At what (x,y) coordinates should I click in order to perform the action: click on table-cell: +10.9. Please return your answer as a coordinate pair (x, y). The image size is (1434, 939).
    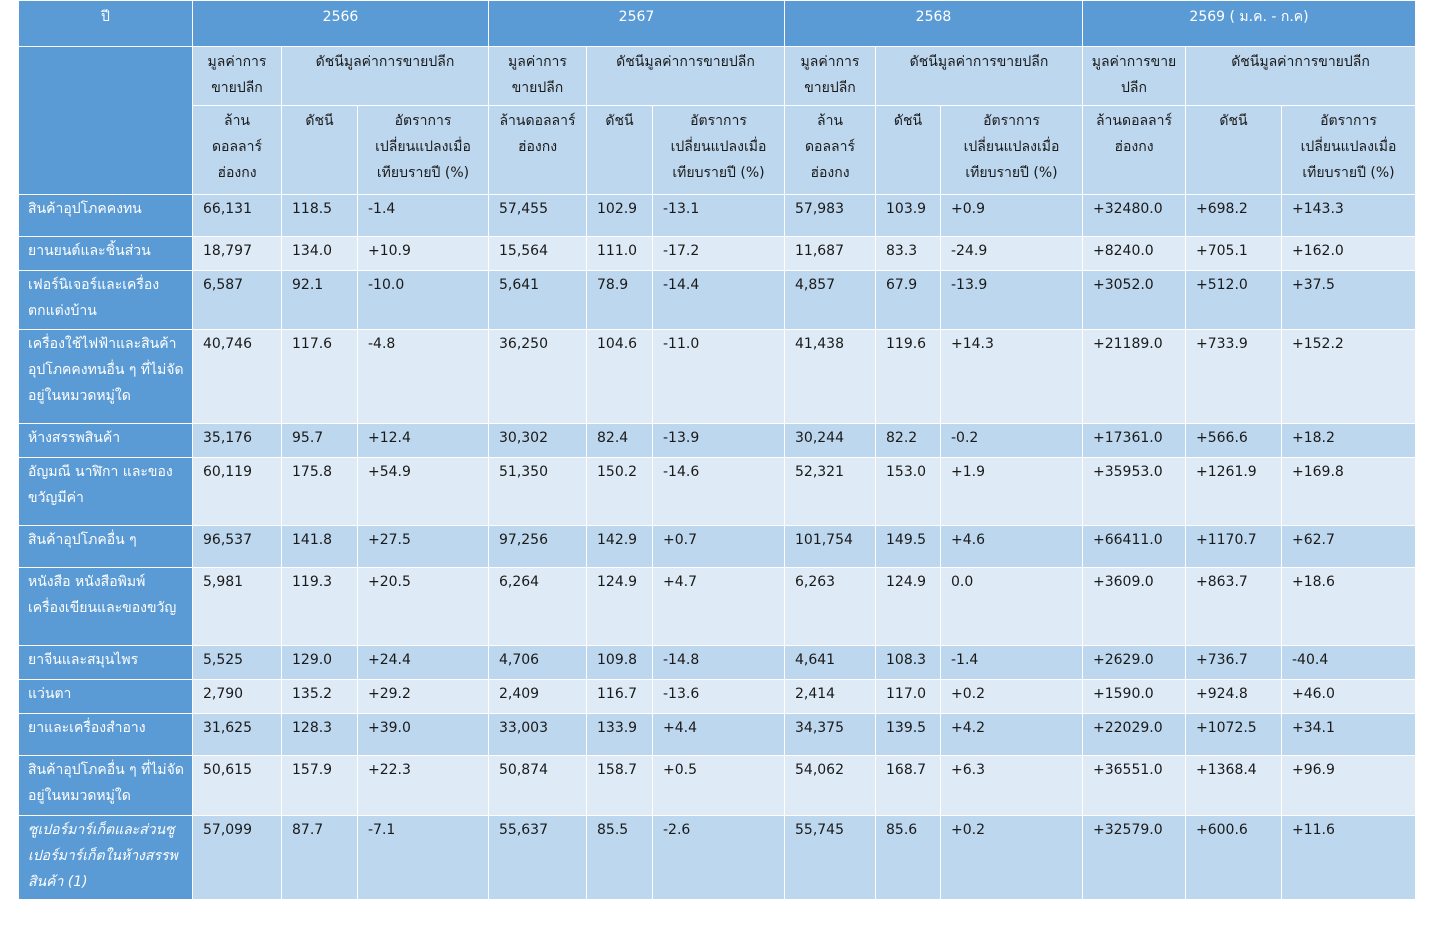
    Looking at the image, I should click on (423, 253).